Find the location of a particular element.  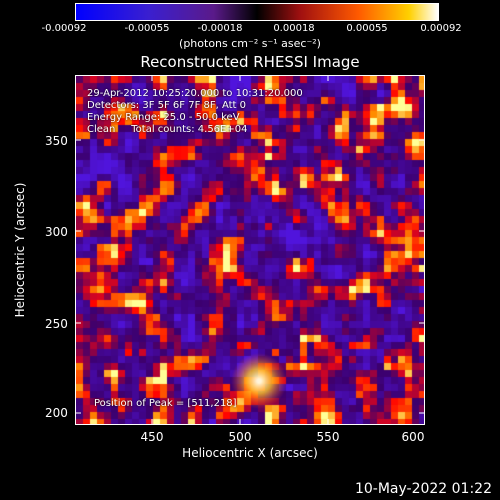

x-tick-label: 450 is located at coordinates (152, 437).